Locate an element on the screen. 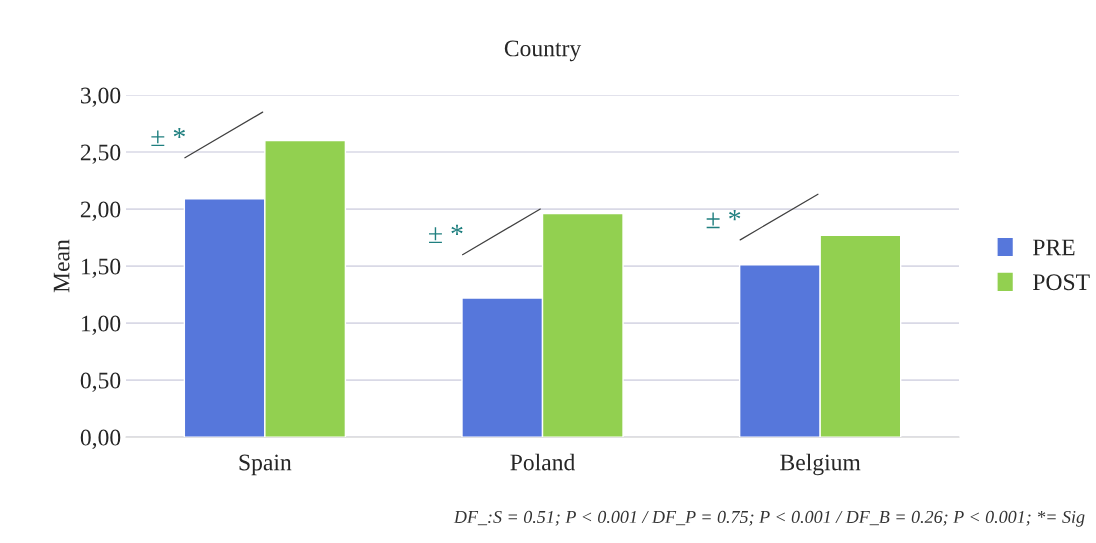 This screenshot has height=543, width=1096. y-tick-label: 1,50 is located at coordinates (101, 268).